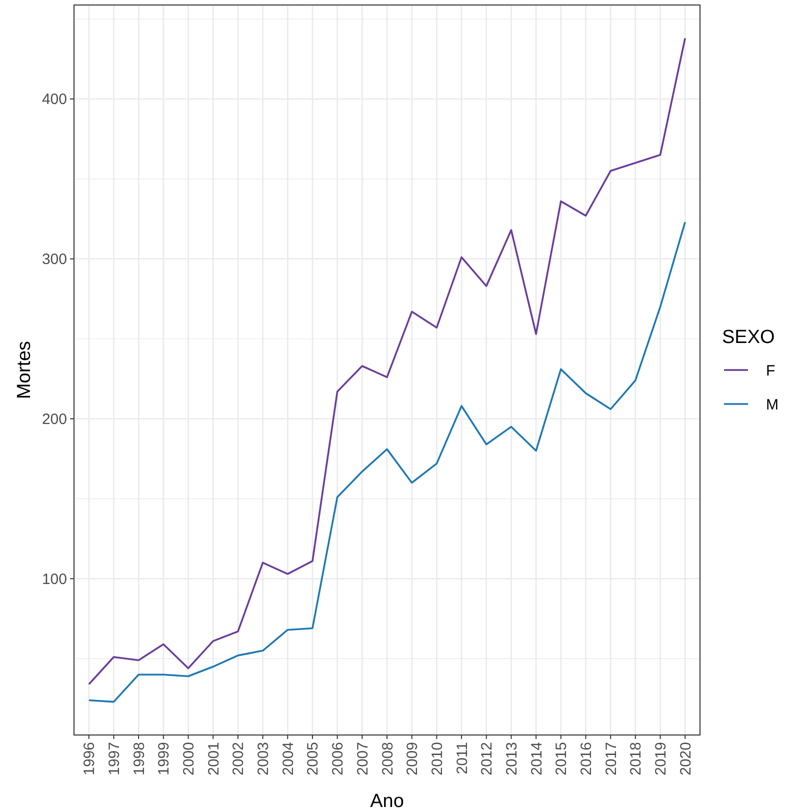  I want to click on x-tick-label: 2002, so click(239, 759).